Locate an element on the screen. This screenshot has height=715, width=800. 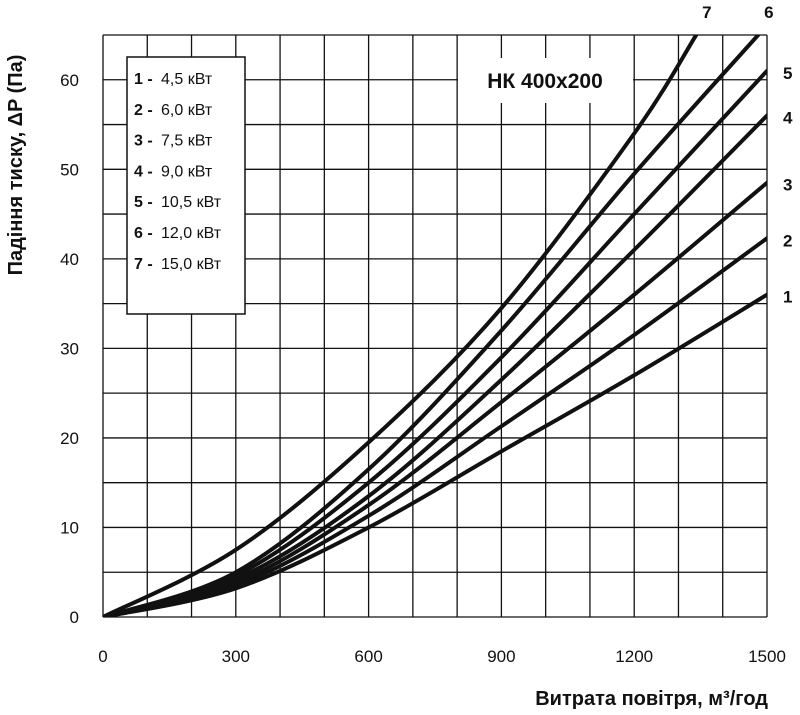
legend-item-number: 1 - is located at coordinates (143, 79).